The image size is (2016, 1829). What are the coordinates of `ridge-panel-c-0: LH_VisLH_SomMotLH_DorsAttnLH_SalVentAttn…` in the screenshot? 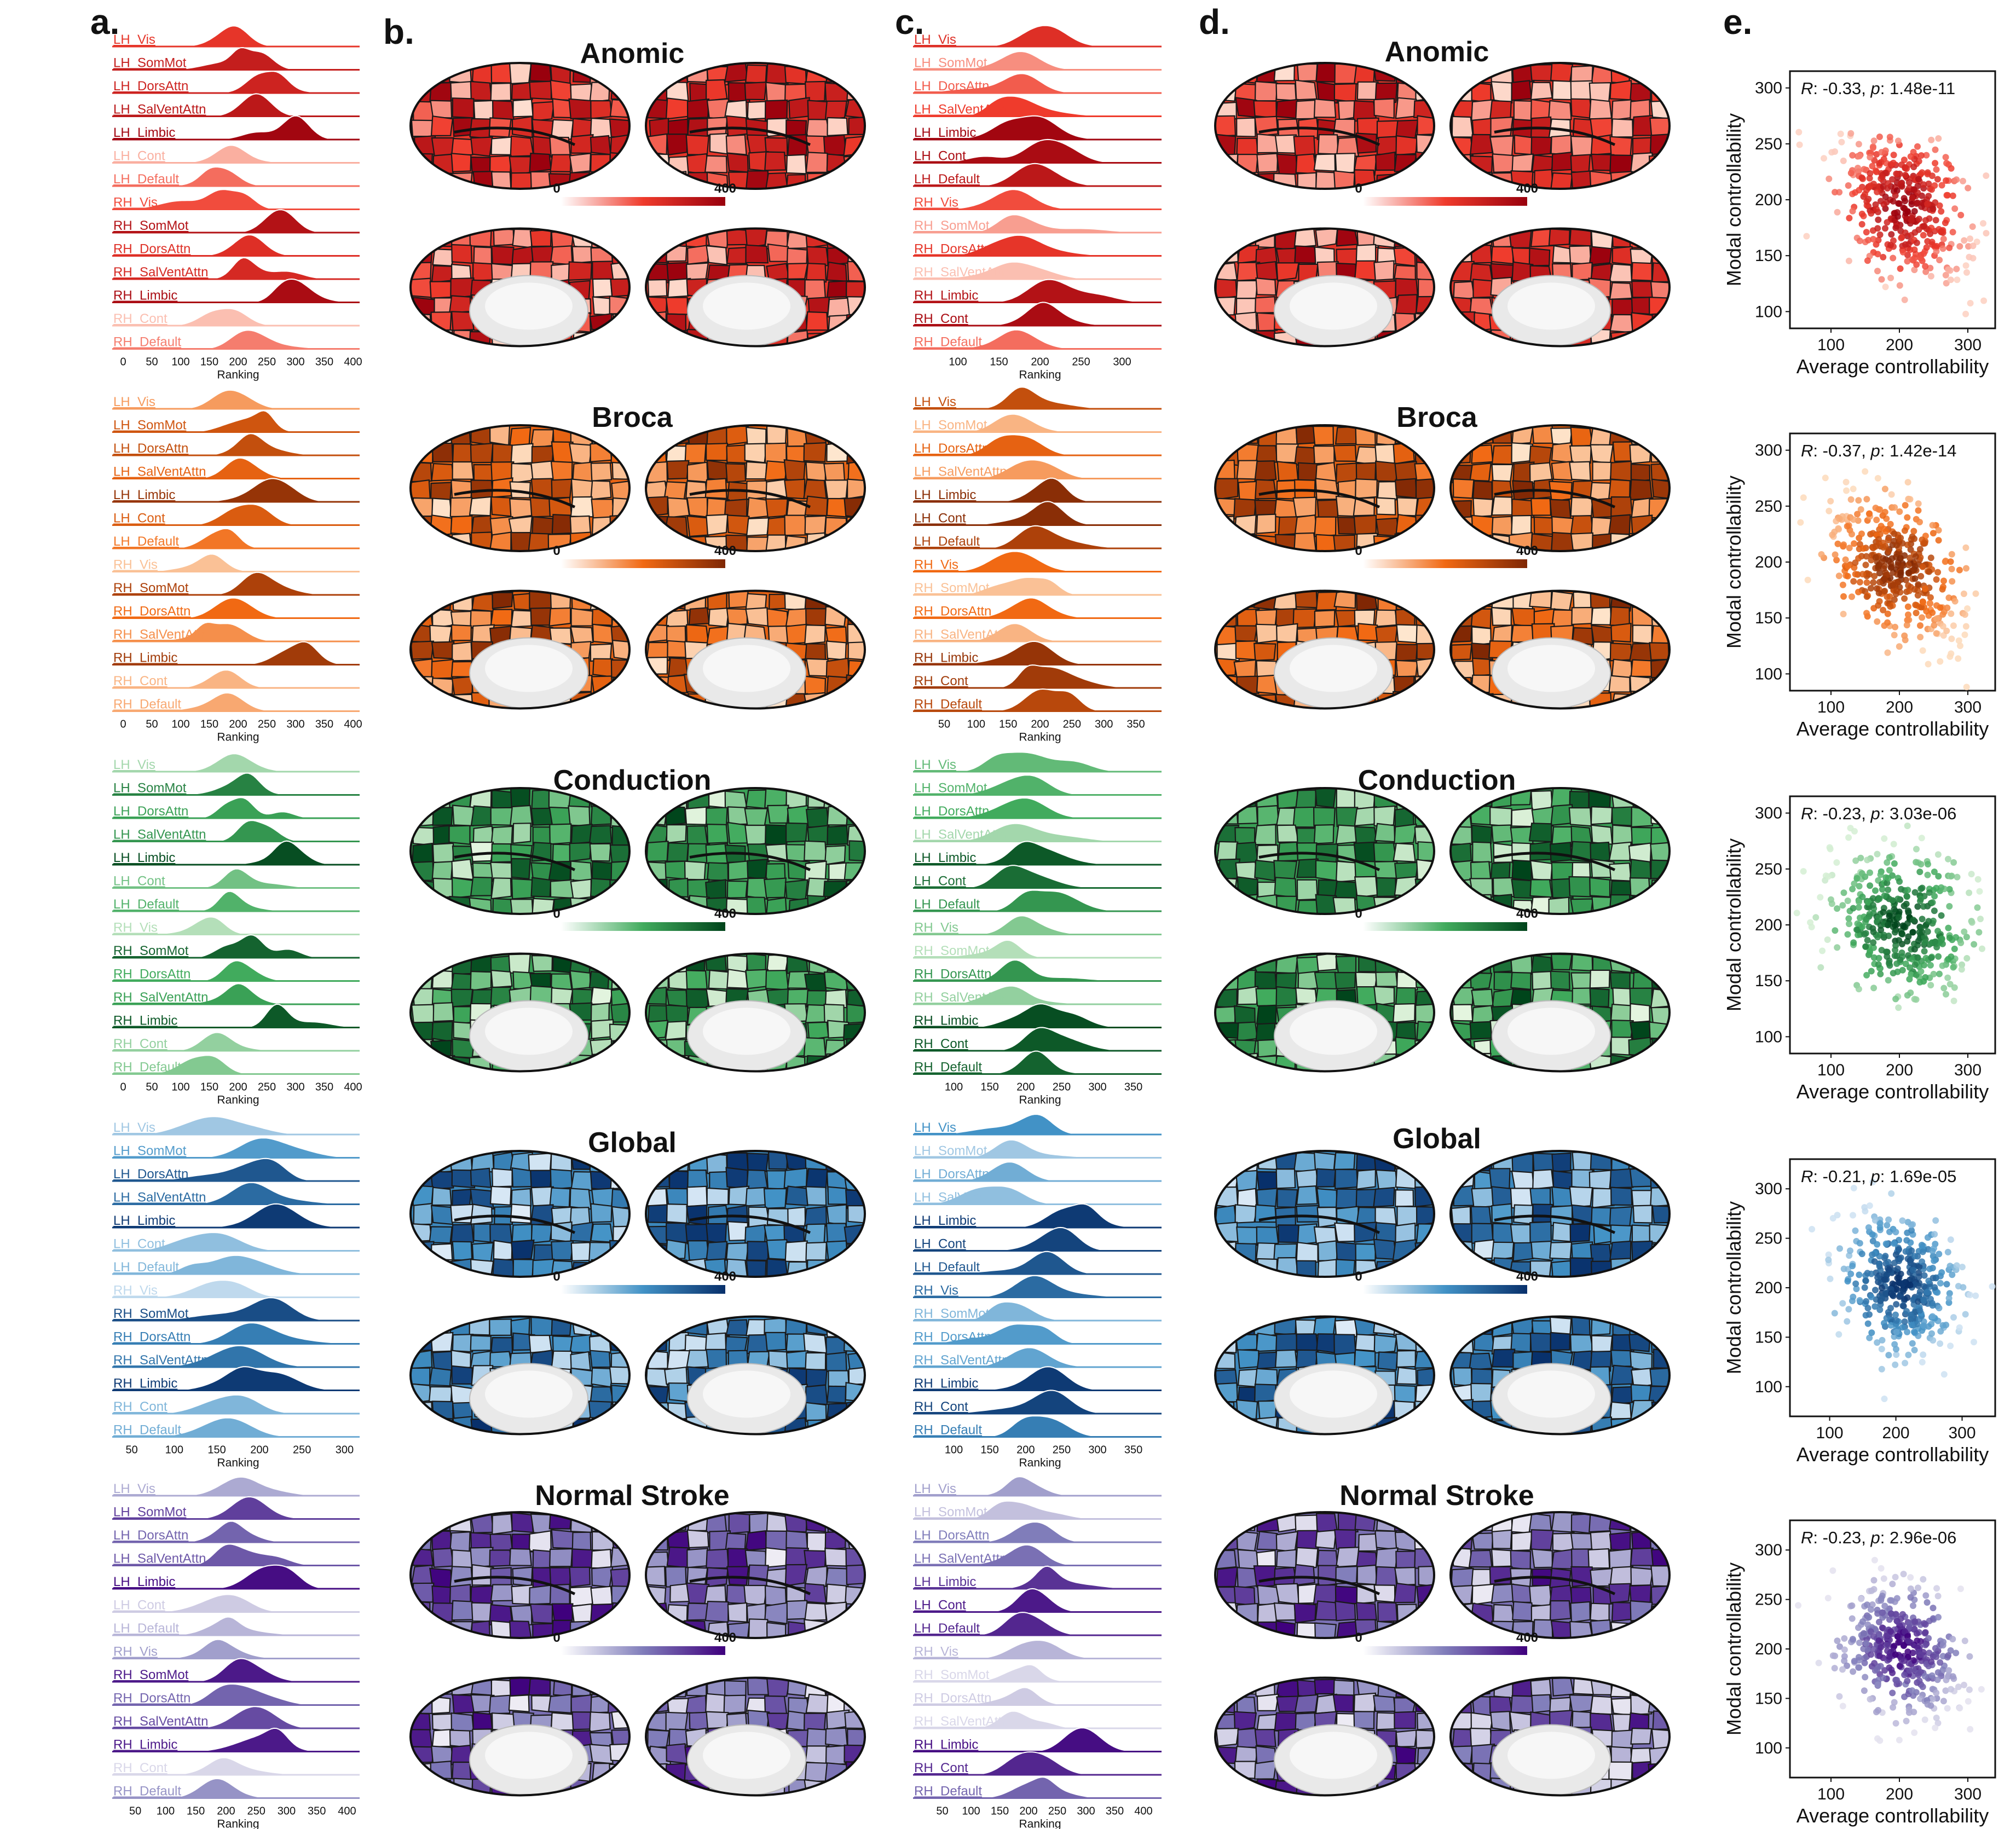 It's located at (1037, 203).